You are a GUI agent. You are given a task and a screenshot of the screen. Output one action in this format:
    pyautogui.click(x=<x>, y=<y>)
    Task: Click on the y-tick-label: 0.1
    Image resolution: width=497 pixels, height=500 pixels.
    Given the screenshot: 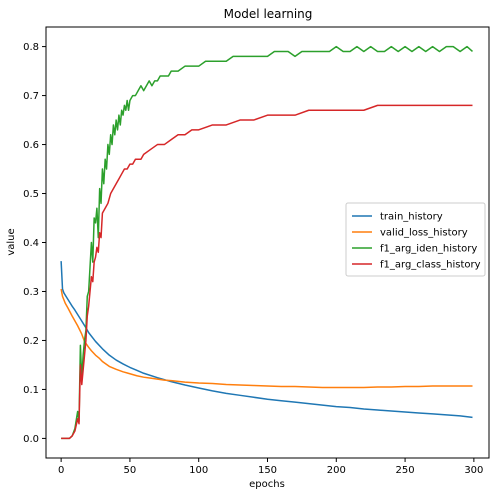 What is the action you would take?
    pyautogui.click(x=31, y=390)
    